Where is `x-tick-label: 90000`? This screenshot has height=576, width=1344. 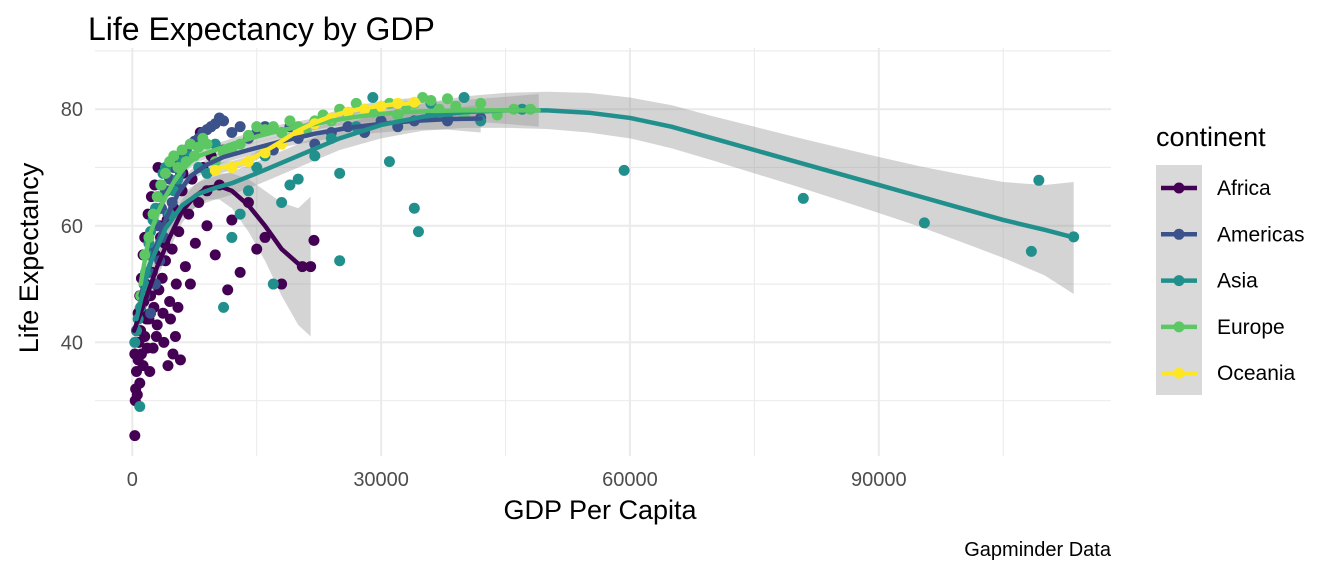 x-tick-label: 90000 is located at coordinates (879, 480).